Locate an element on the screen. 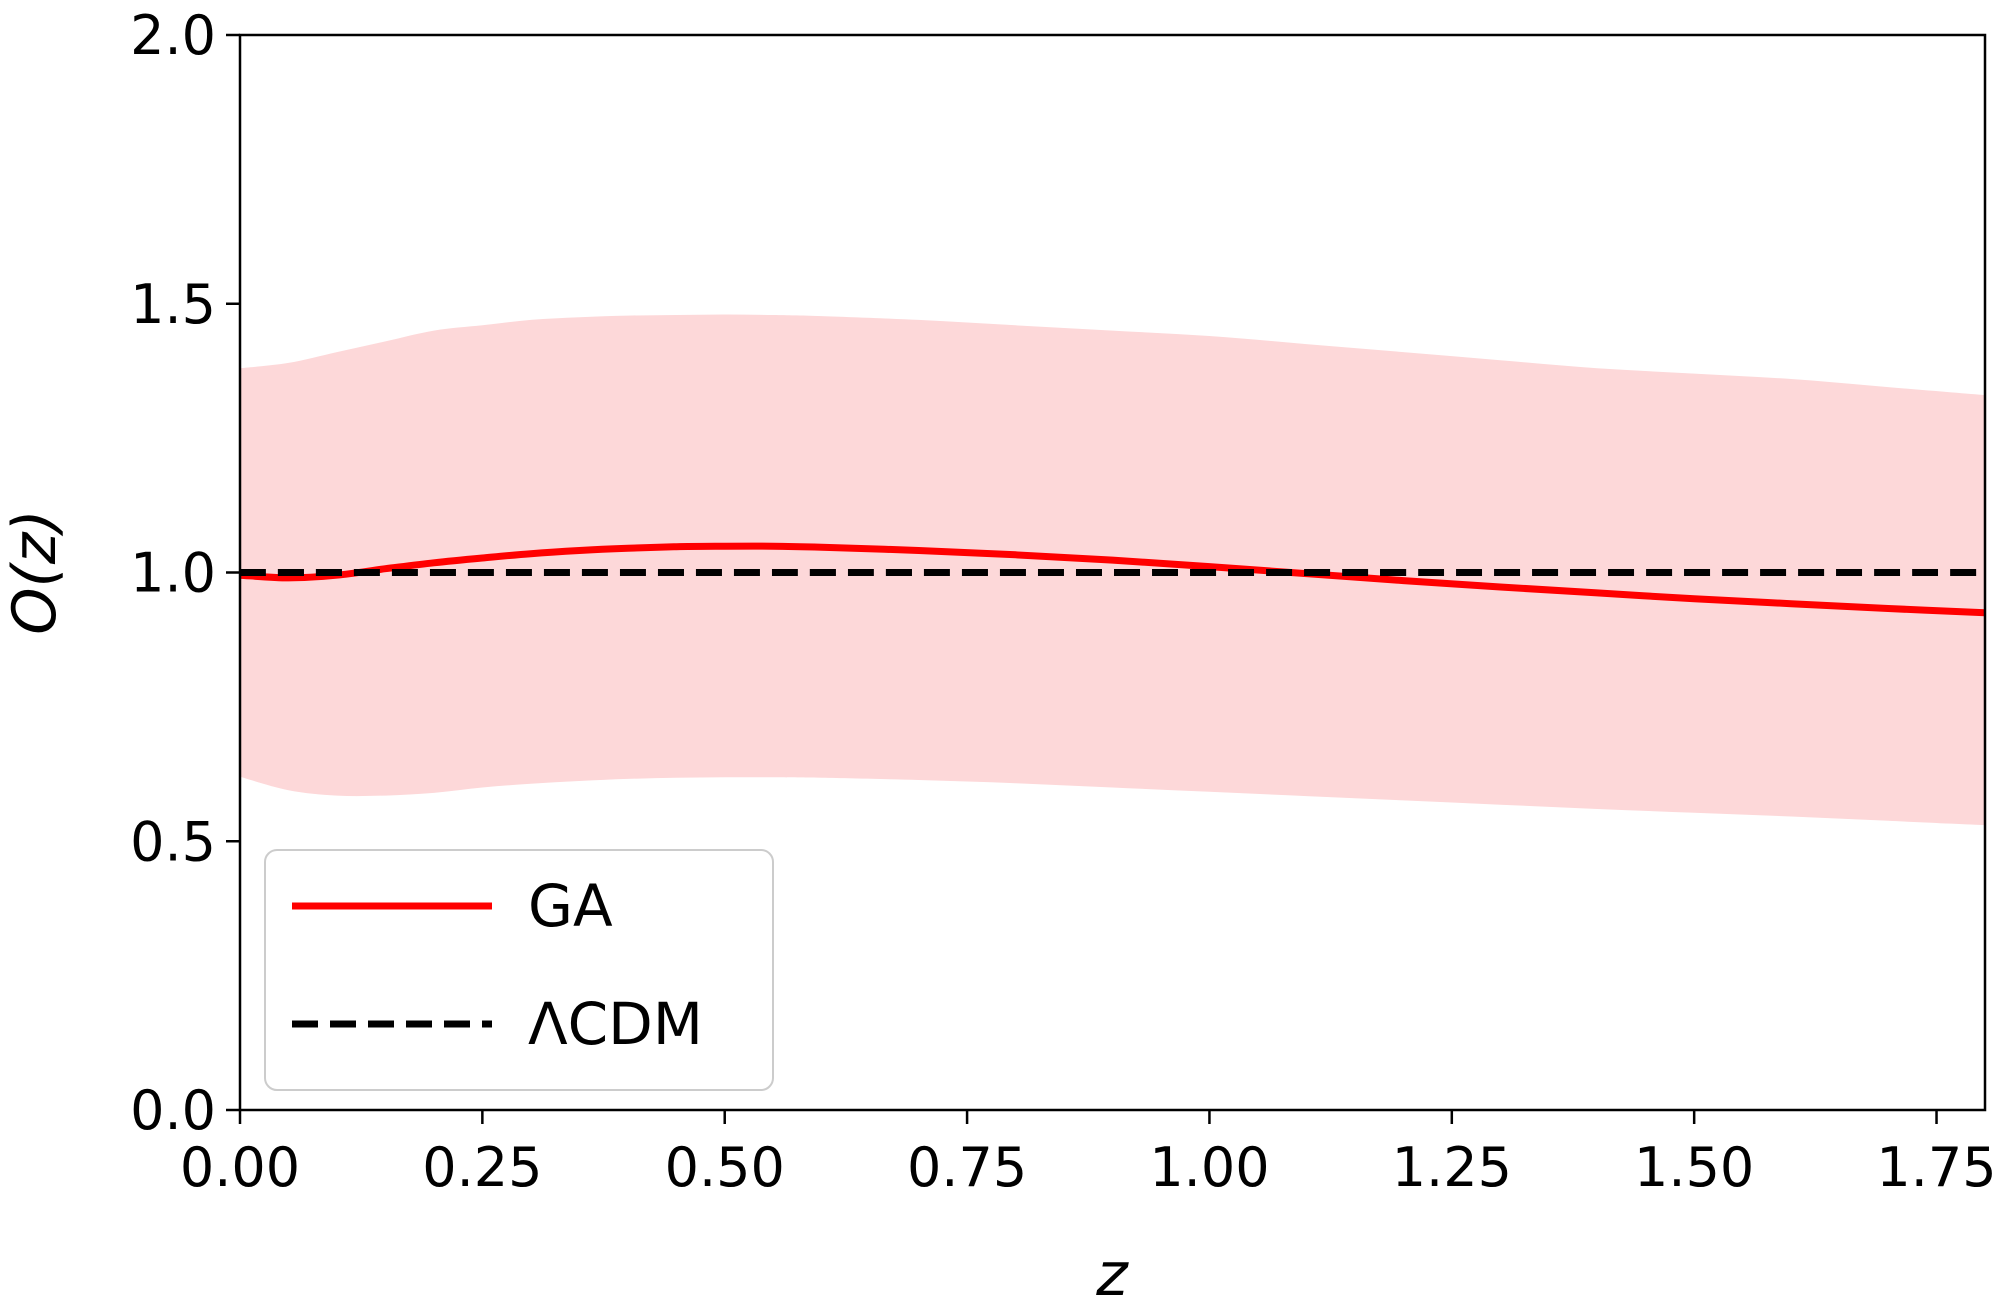  y-tick-label: 2.0 is located at coordinates (173, 35).